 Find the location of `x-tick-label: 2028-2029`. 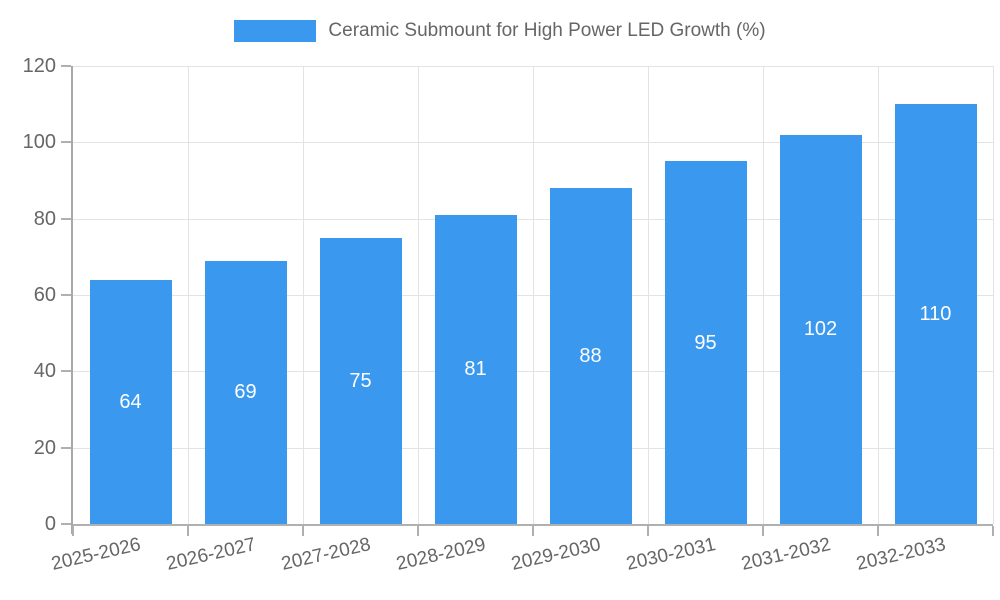

x-tick-label: 2028-2029 is located at coordinates (440, 554).